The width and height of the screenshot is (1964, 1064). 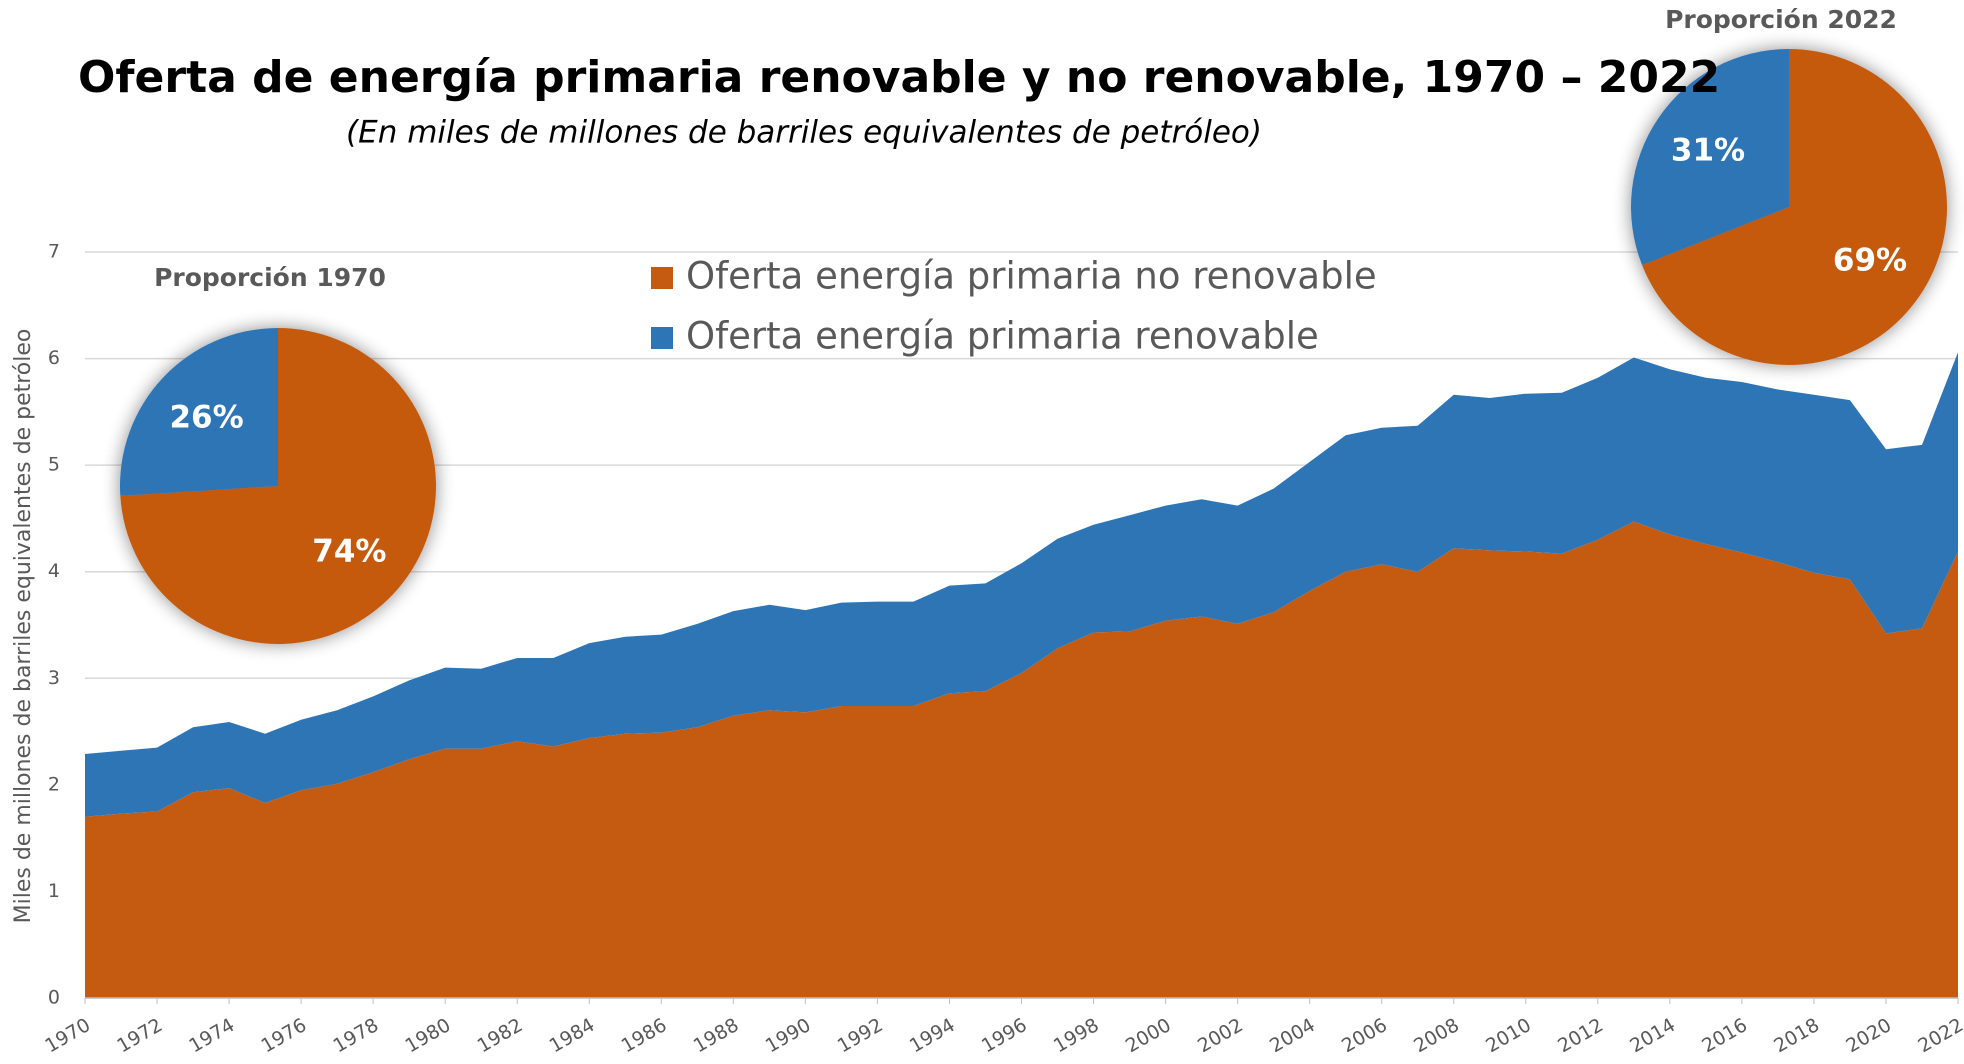 I want to click on x-tick-label: 2008, so click(x=1436, y=1035).